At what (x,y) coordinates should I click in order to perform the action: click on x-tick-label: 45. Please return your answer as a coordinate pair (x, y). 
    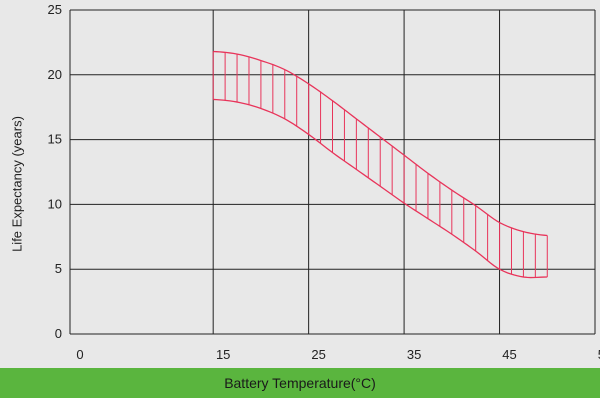
    Looking at the image, I should click on (509, 354).